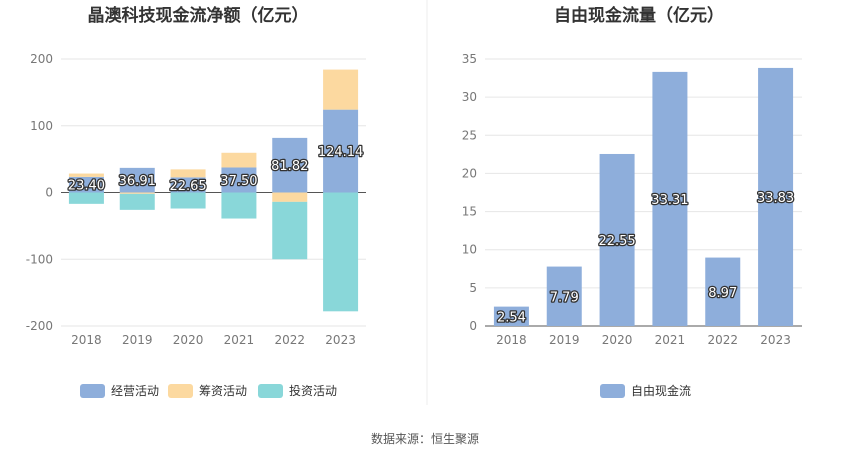 The image size is (850, 459). Describe the element at coordinates (425, 438) in the screenshot. I see `data-source-footer: 数据来源：恒生聚源` at that location.